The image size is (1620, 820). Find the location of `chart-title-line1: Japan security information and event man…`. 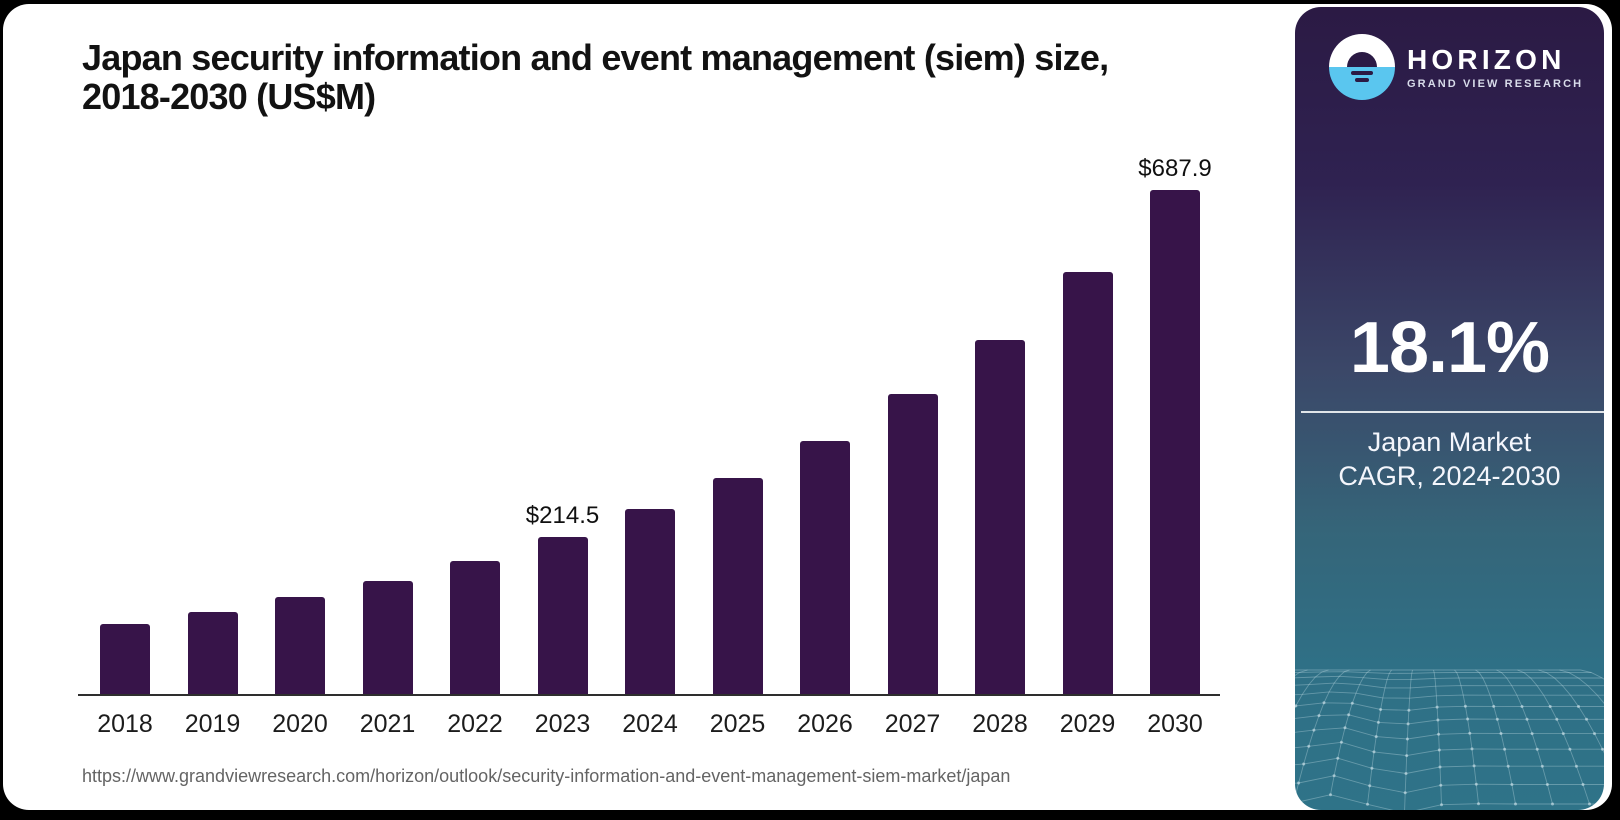

chart-title-line1: Japan security information and event man… is located at coordinates (595, 57).